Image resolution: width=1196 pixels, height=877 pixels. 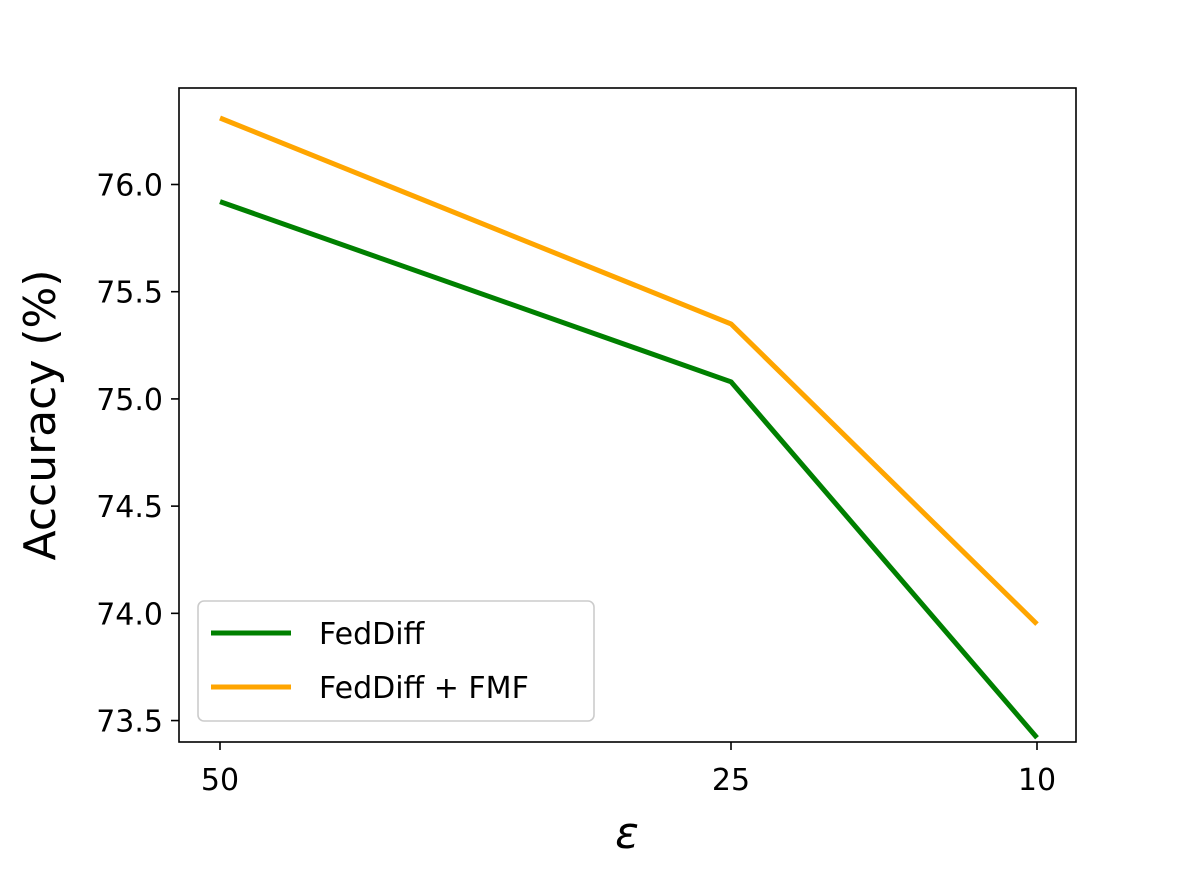 I want to click on x-axis-title: ε, so click(x=627, y=833).